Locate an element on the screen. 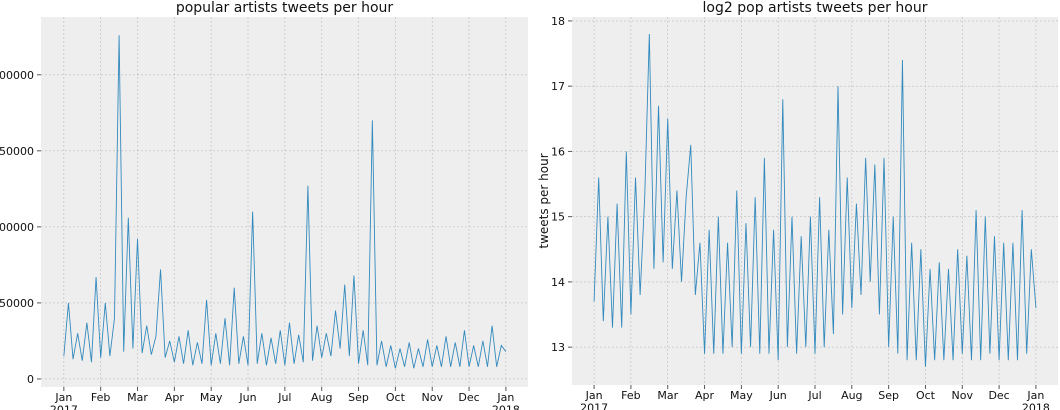  y-tick-label: 17 is located at coordinates (558, 86).